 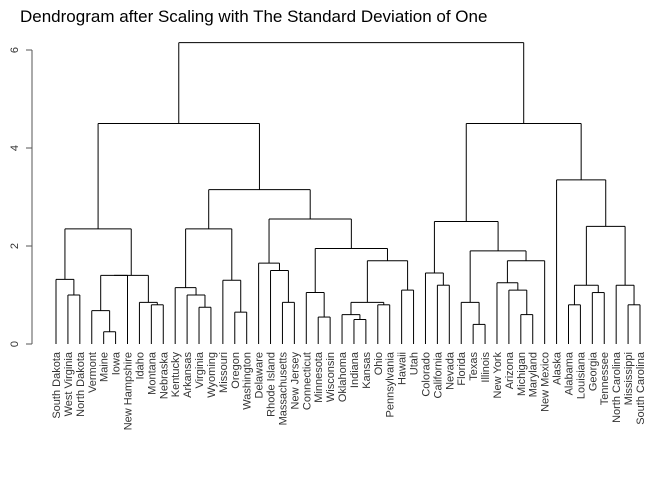 I want to click on leaf-label: South Dakota, so click(x=57, y=385).